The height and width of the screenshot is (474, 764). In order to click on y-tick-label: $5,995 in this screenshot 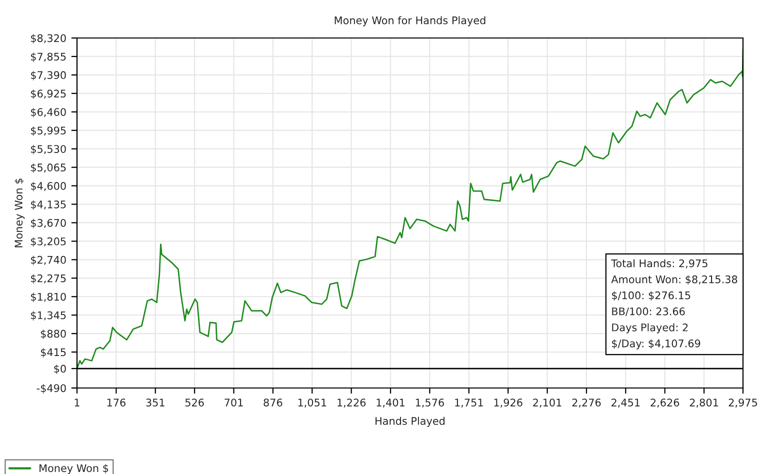, I will do `click(48, 131)`.